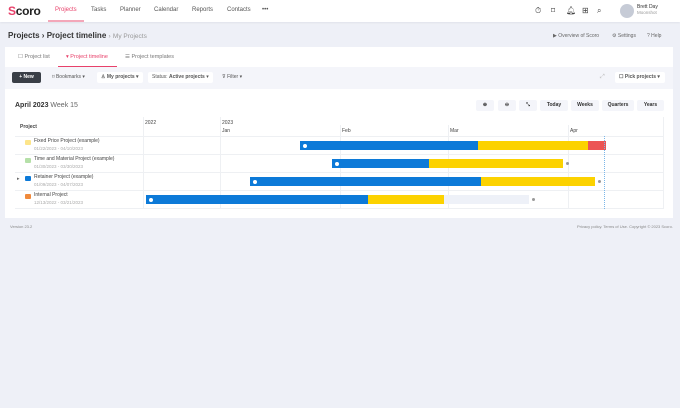 This screenshot has height=408, width=680. I want to click on help-label: Help, so click(656, 36).